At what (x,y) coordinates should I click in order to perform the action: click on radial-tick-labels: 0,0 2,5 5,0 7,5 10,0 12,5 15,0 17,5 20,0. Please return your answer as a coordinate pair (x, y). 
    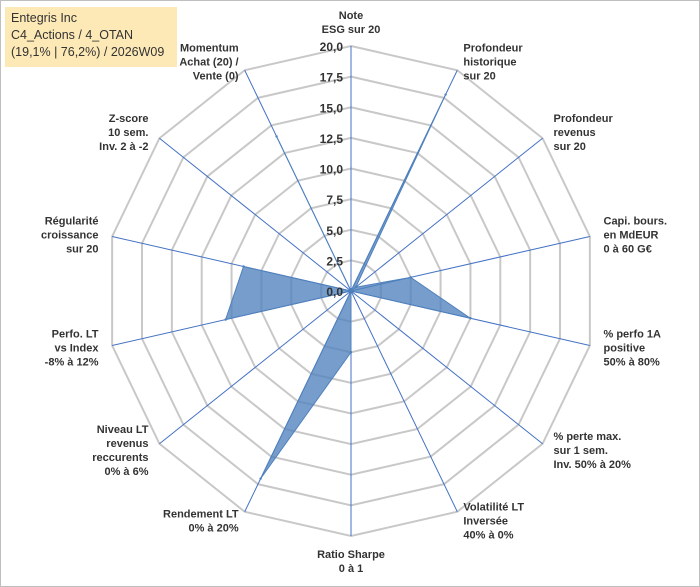
    Looking at the image, I should click on (332, 169).